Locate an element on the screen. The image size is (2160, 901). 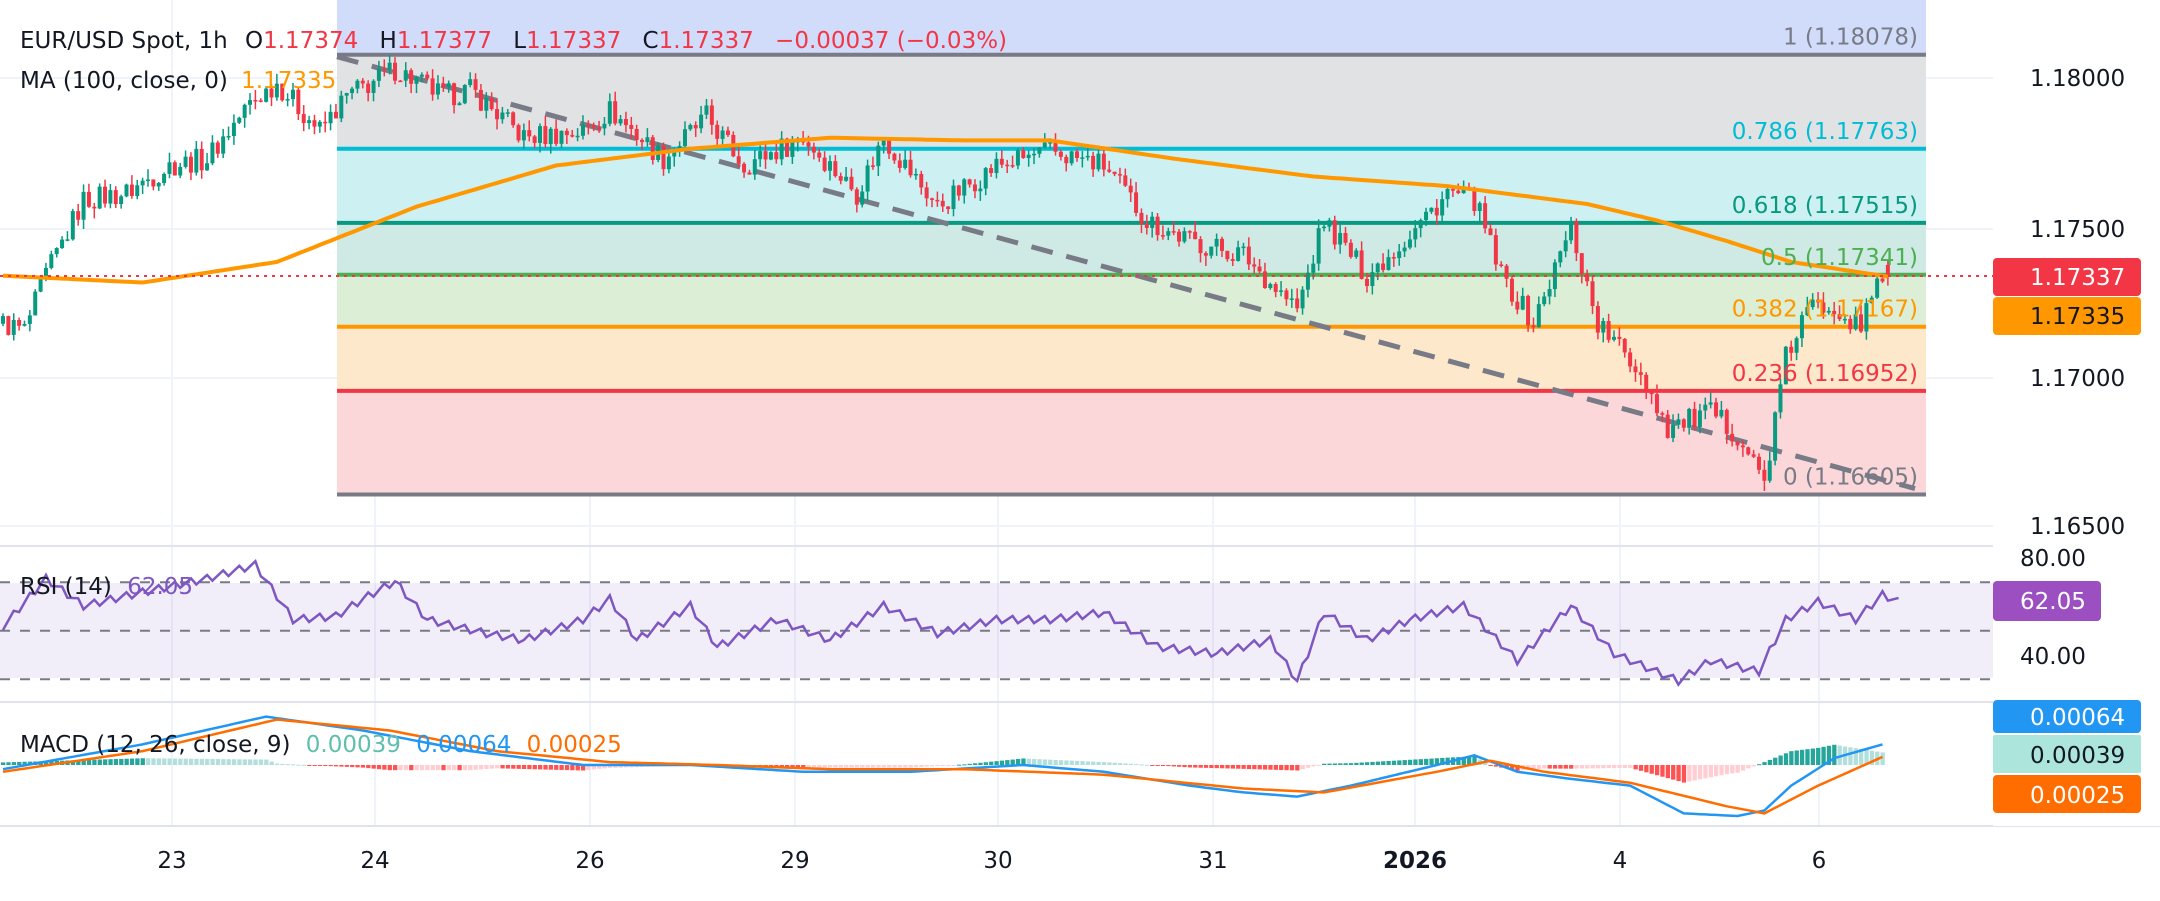
ma-legend: MA (100, close, 0) 1.17335 is located at coordinates (178, 81).